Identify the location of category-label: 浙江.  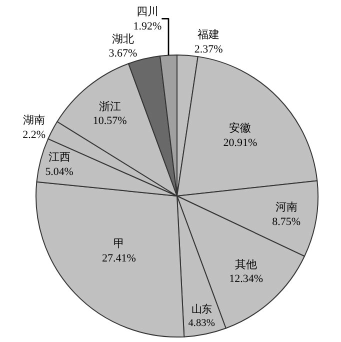
(109, 106).